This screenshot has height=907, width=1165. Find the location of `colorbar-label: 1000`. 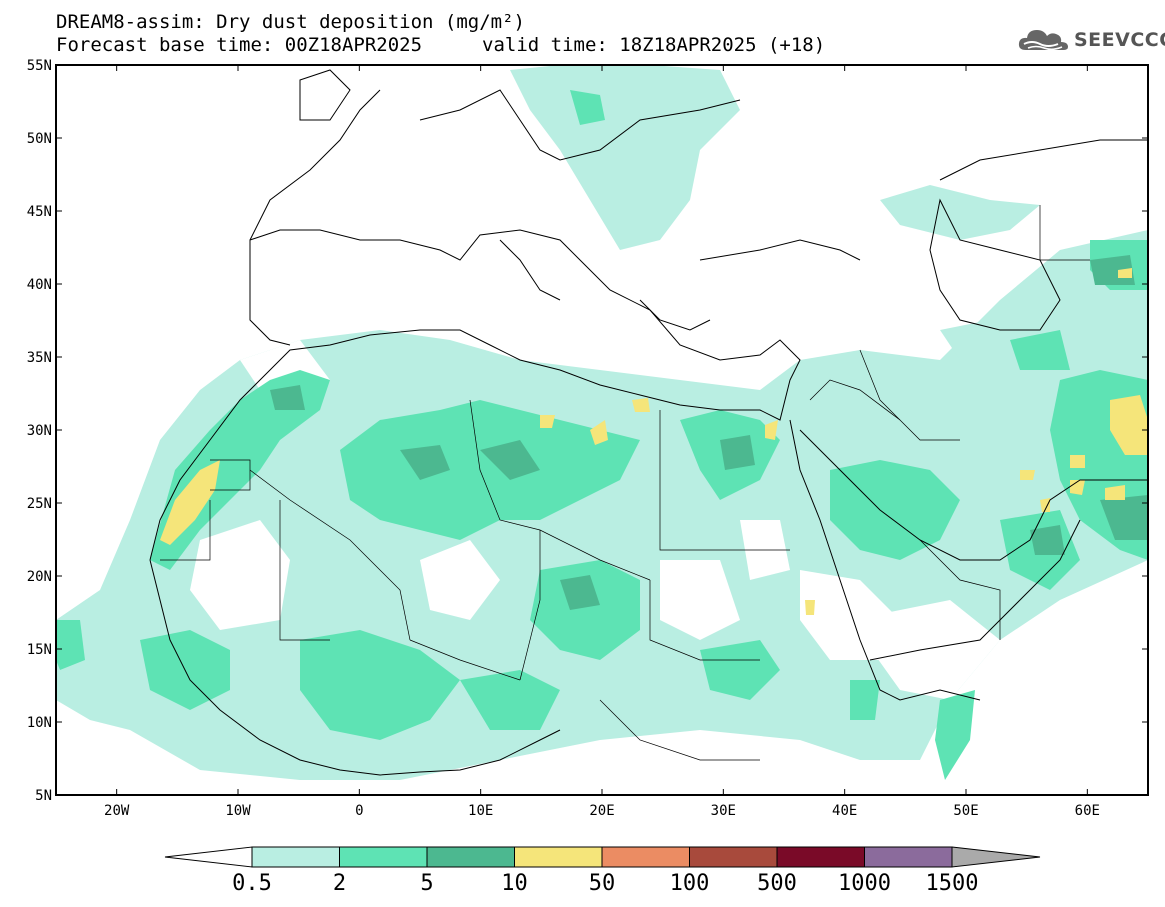

colorbar-label: 1000 is located at coordinates (864, 883).